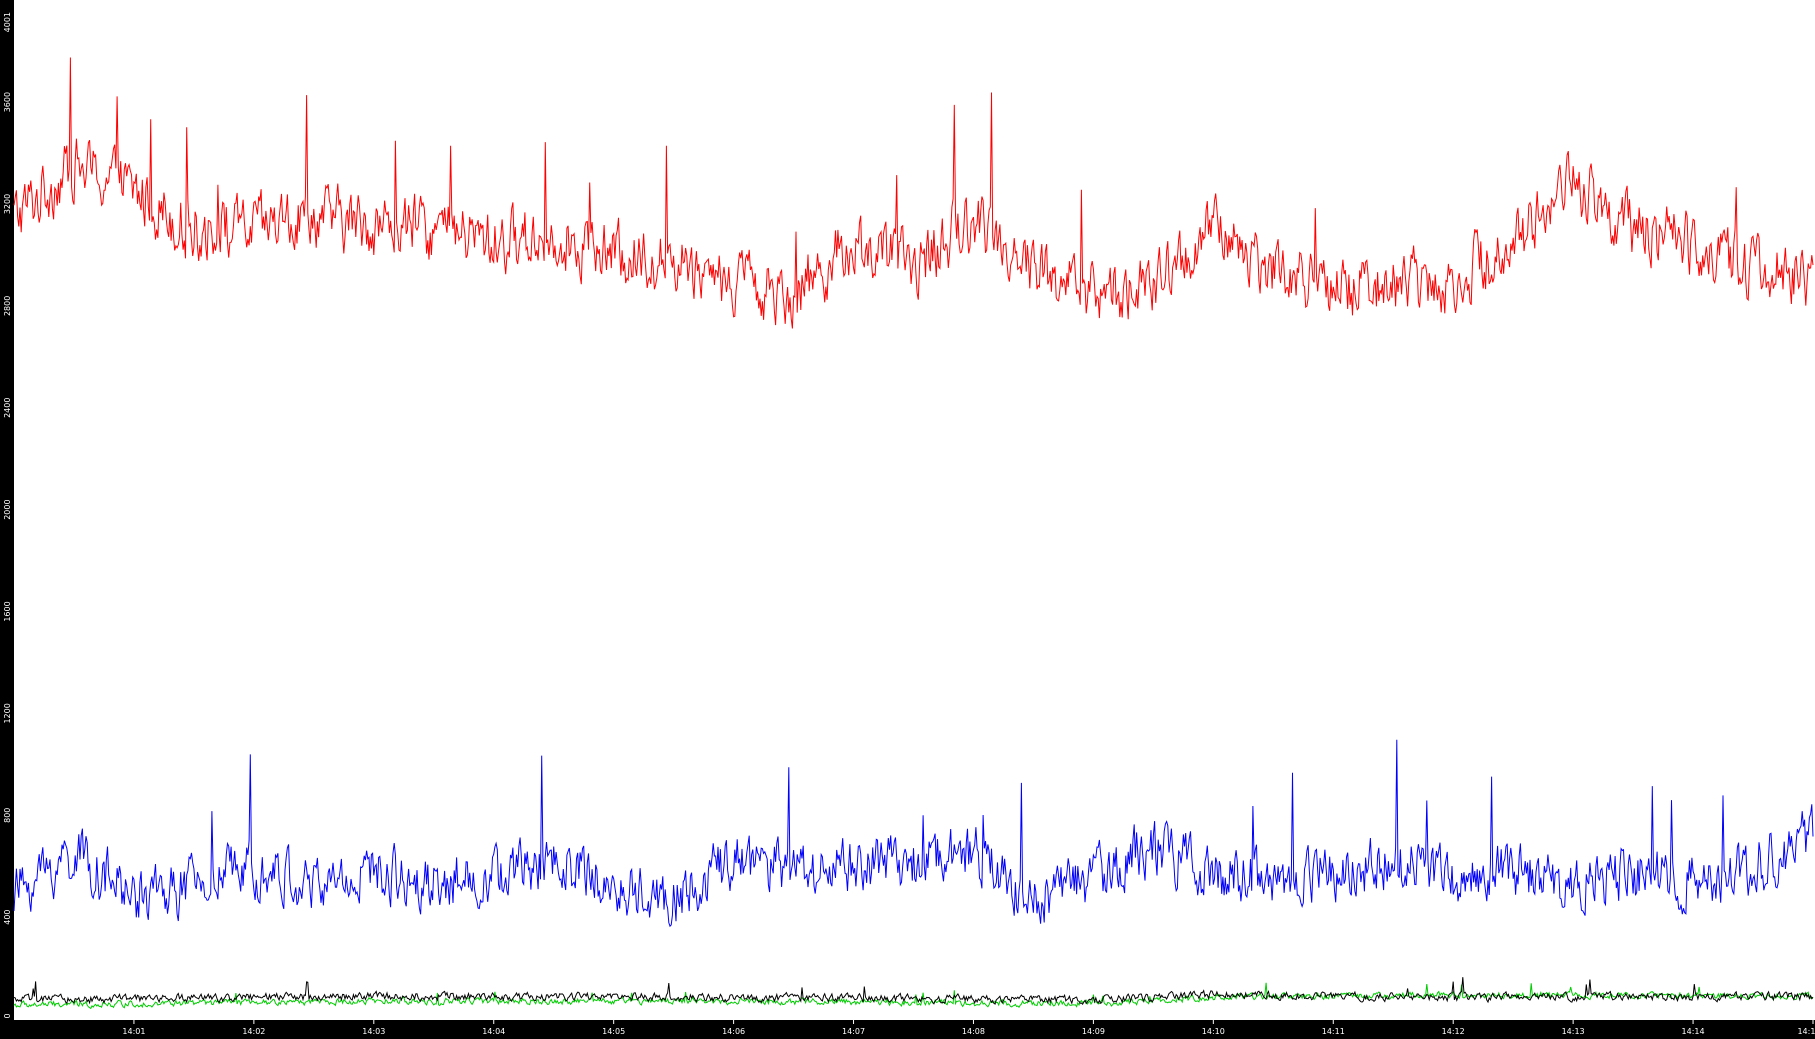  I want to click on y-tick-label: 3600, so click(7, 102).